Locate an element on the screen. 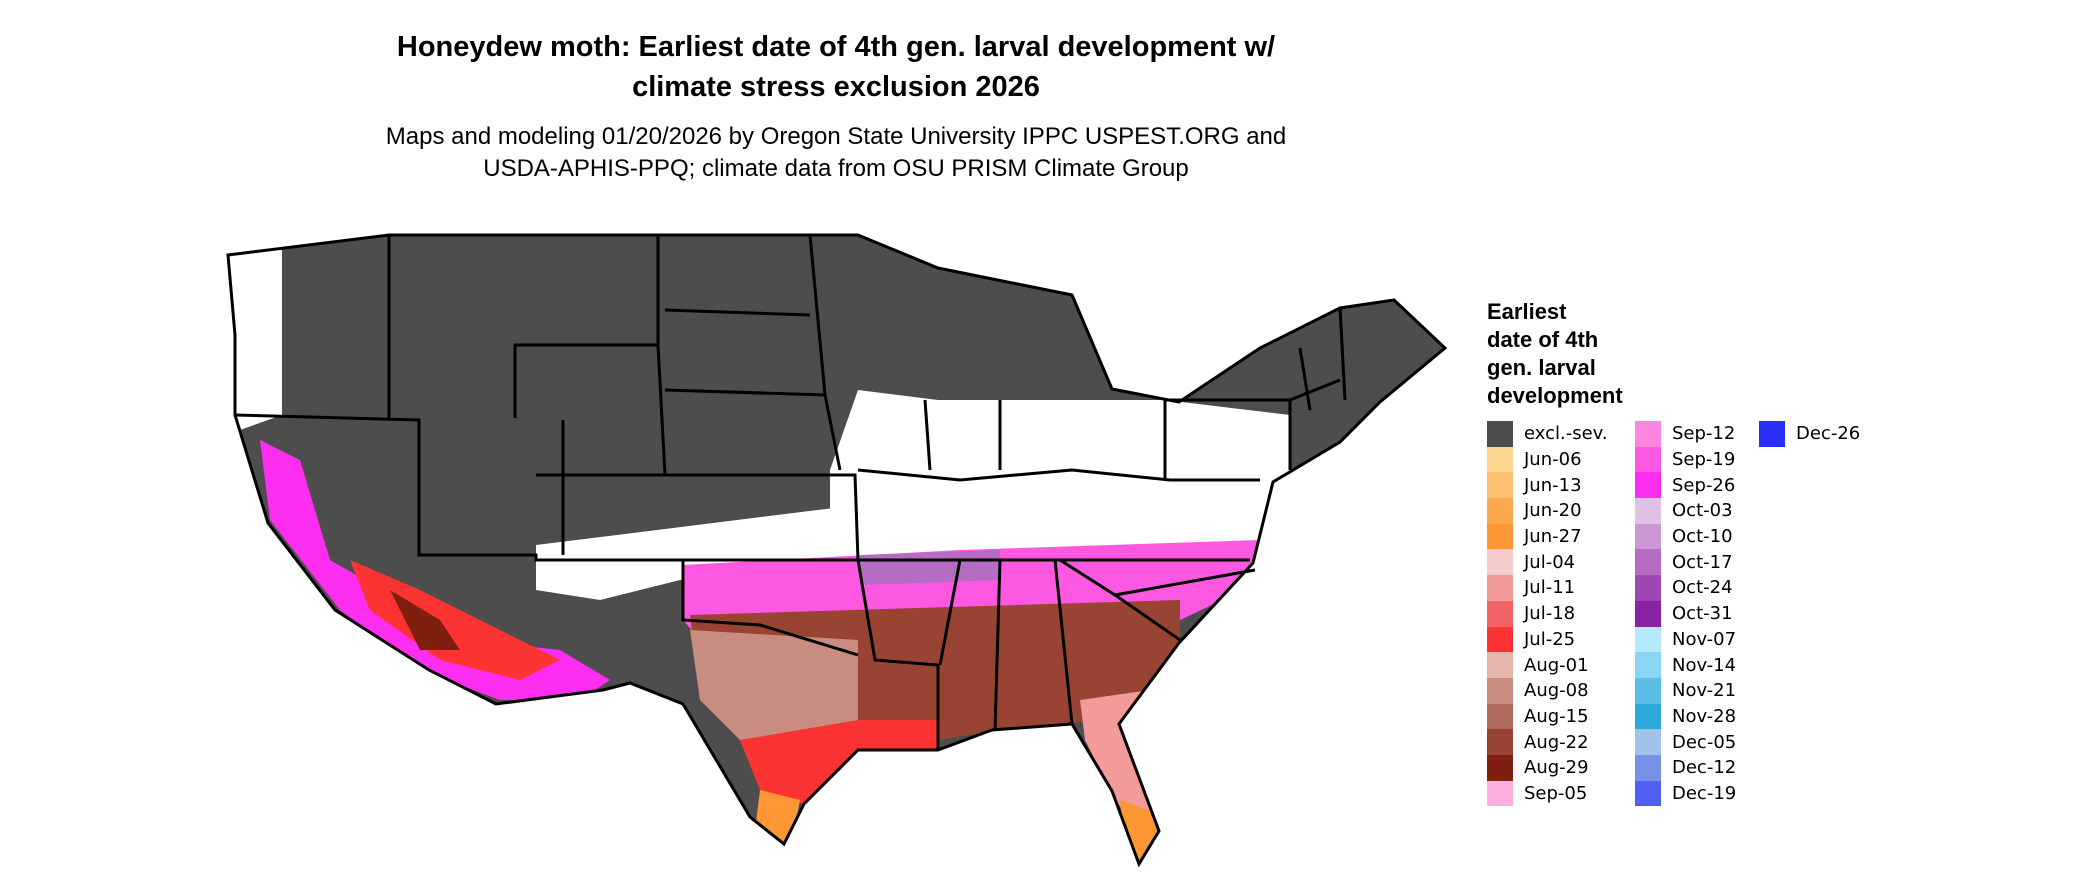  region-texas-tip is located at coordinates (777, 820).